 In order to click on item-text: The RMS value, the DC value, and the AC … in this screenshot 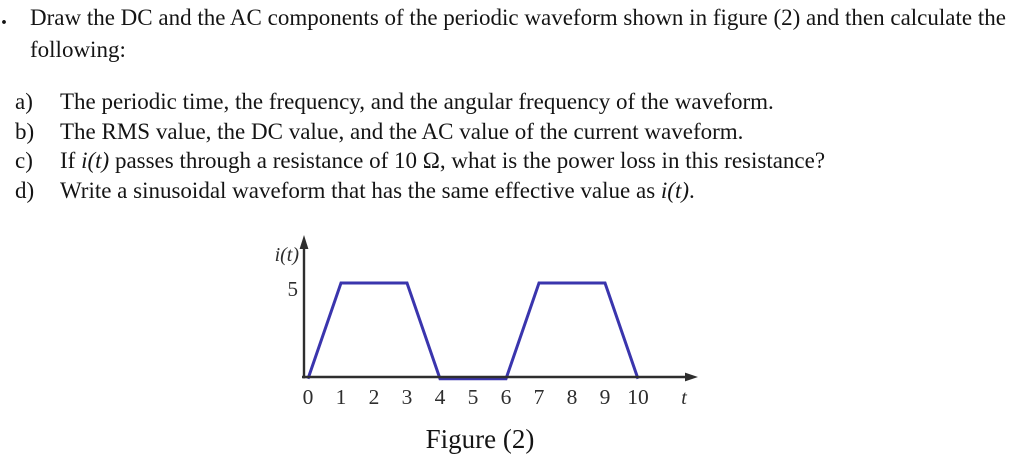, I will do `click(402, 131)`.